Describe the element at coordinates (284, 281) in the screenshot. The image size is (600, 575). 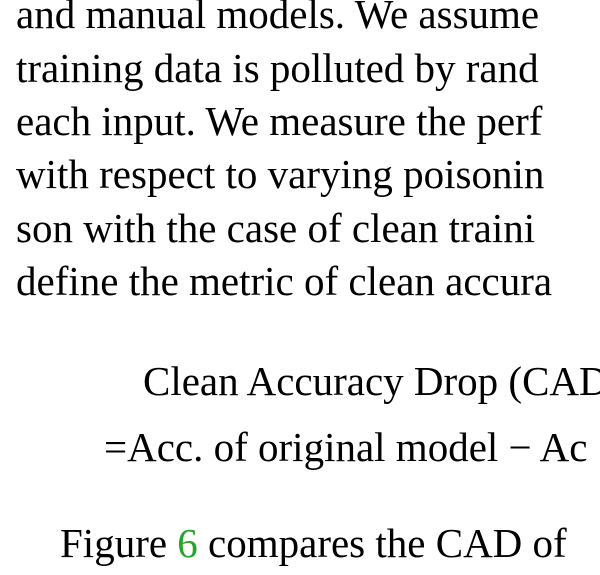
I see `paragraph-line-6: define the metric of clean accura` at that location.